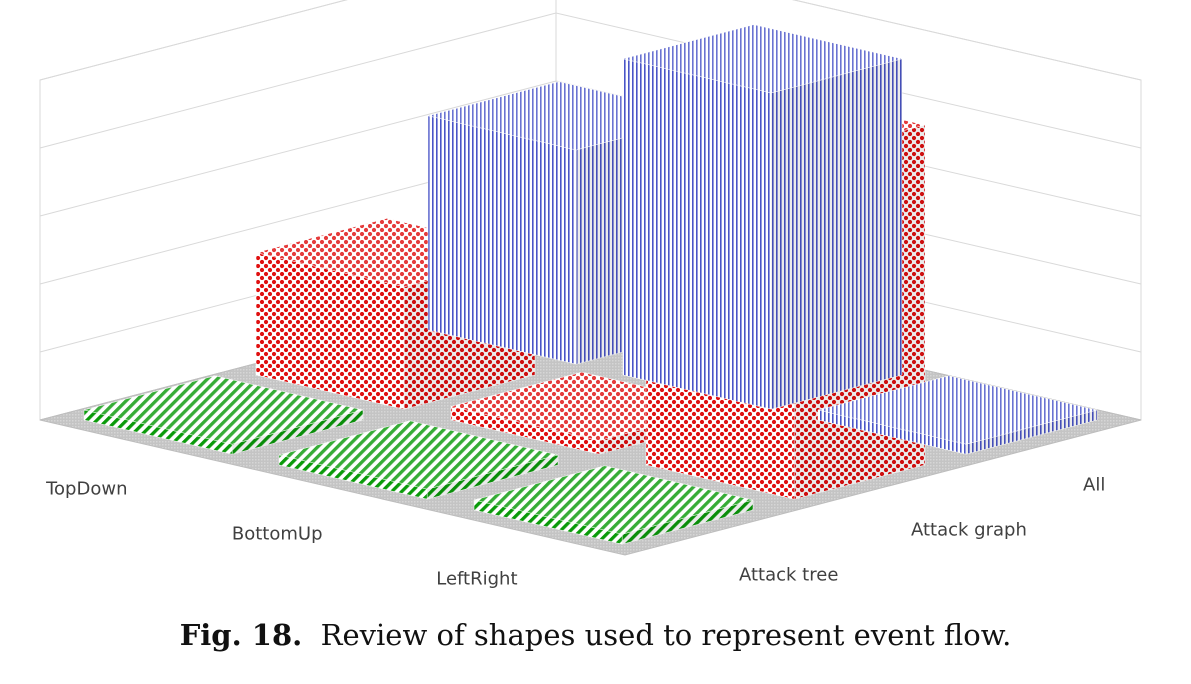  Describe the element at coordinates (223, 415) in the screenshot. I see `bar-attack-tree-topdown` at that location.